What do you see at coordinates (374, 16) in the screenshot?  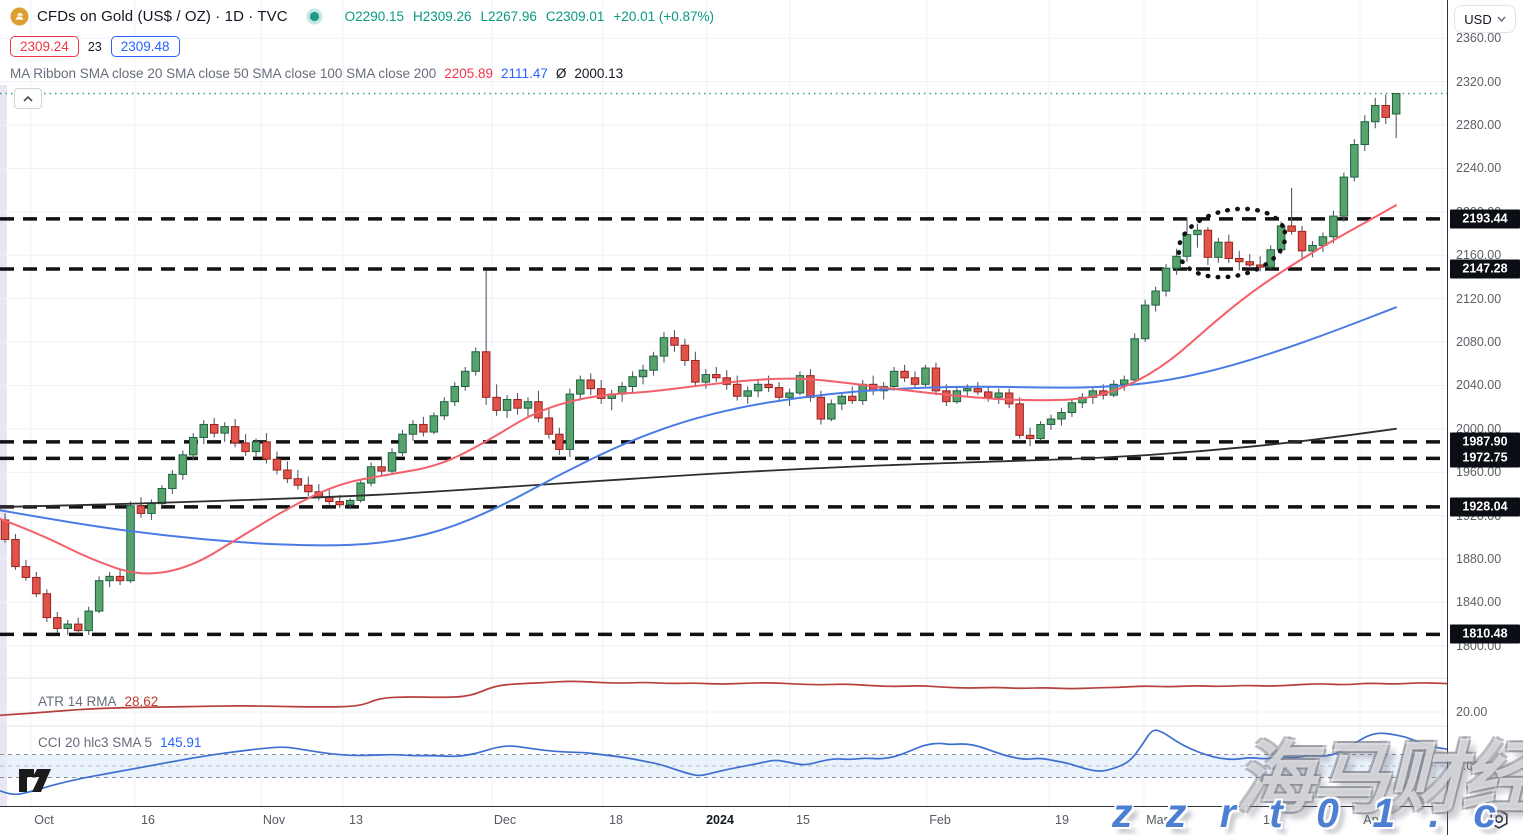 I see `ohlc-open: O2290.15` at bounding box center [374, 16].